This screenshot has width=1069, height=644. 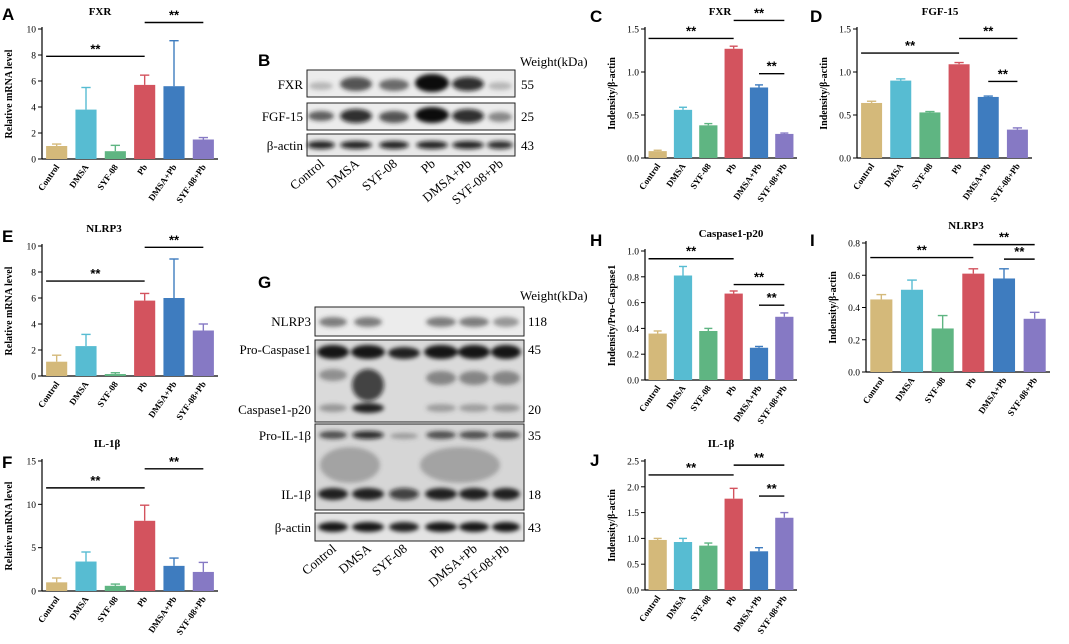 What do you see at coordinates (79, 176) in the screenshot?
I see `x-tick-label: DMSA` at bounding box center [79, 176].